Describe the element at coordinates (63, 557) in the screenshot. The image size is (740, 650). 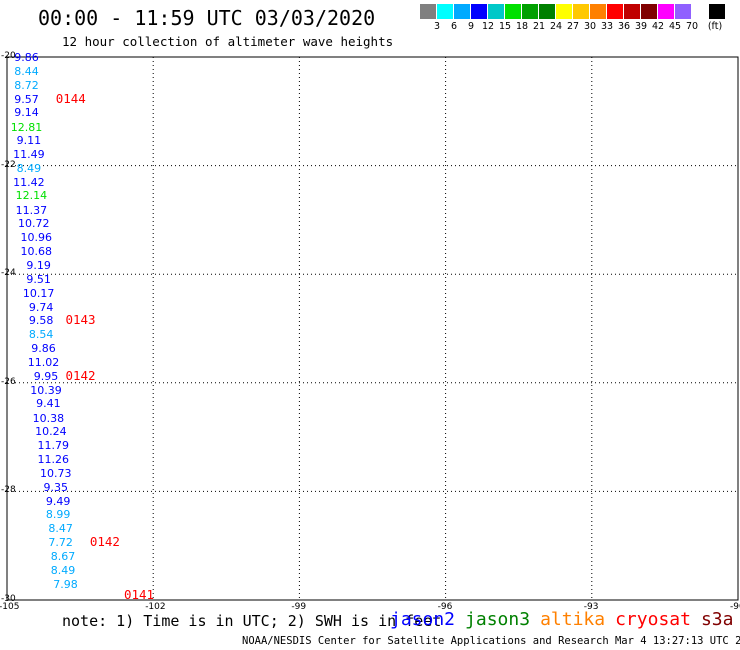
I see `swh-label: 8.67` at that location.